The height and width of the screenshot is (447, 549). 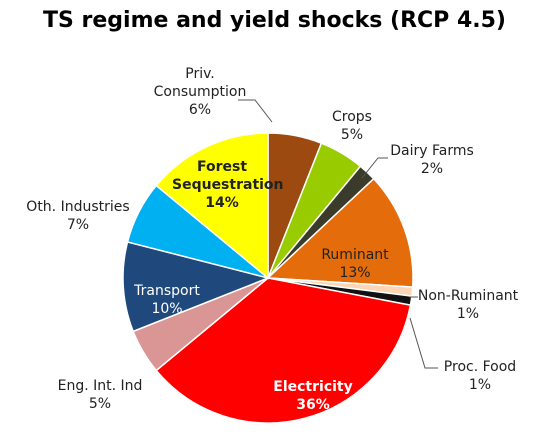 I want to click on slice-label: Transport 10%, so click(x=167, y=300).